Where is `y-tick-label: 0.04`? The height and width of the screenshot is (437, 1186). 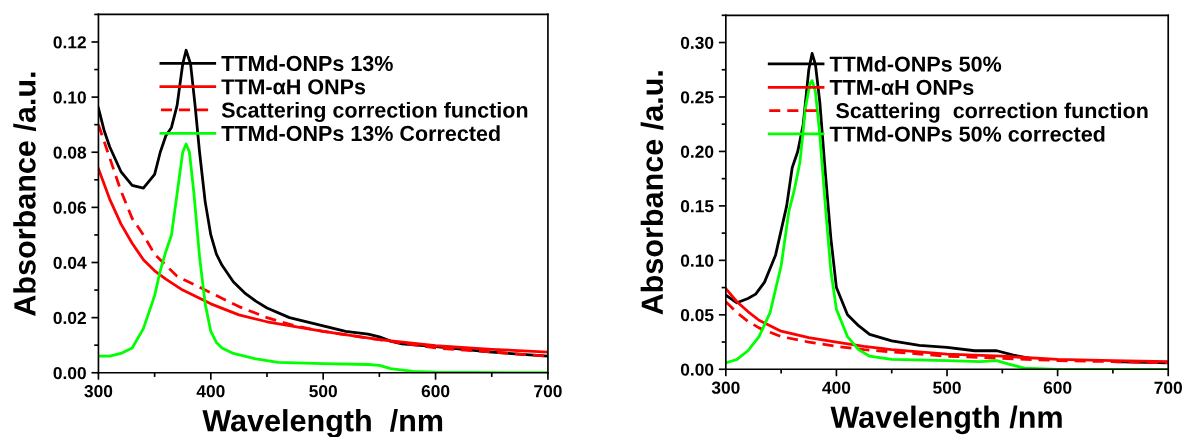
y-tick-label: 0.04 is located at coordinates (70, 262).